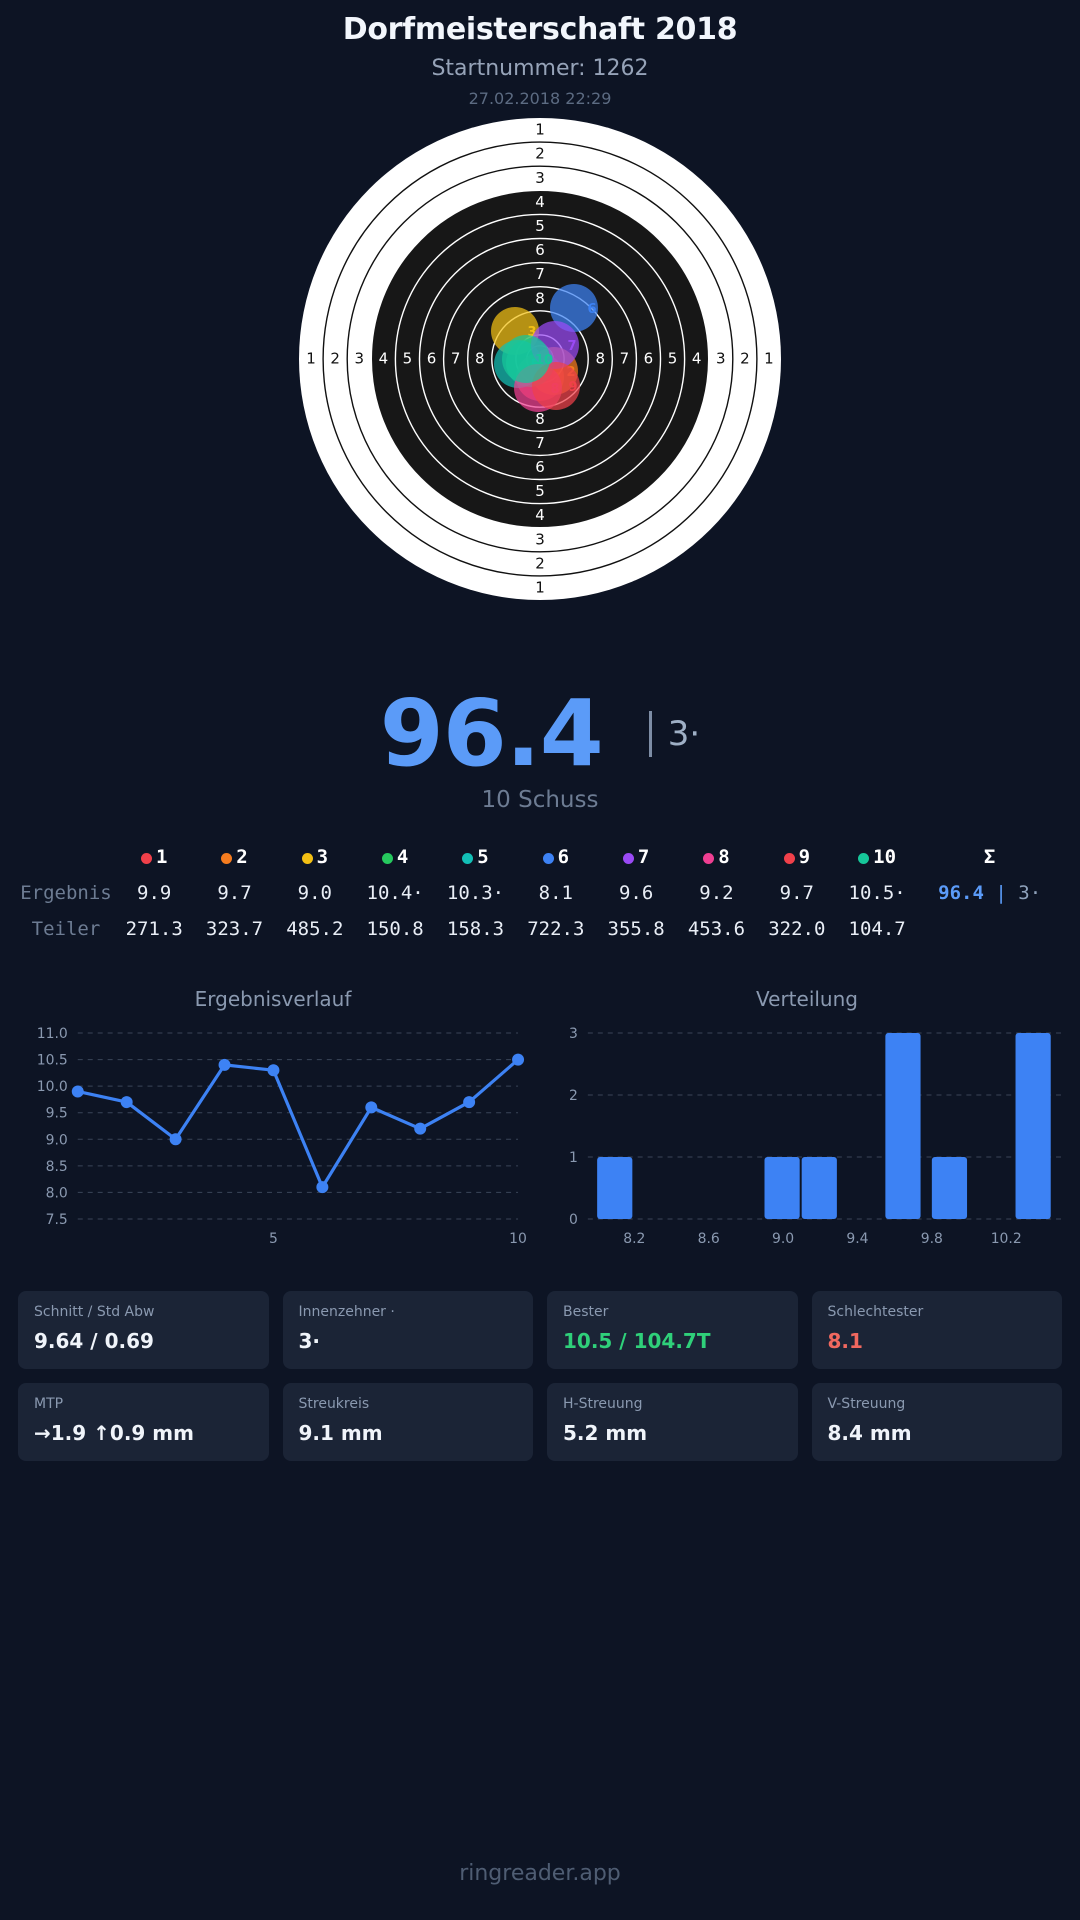  Describe the element at coordinates (989, 857) in the screenshot. I see `sum-header: Σ` at that location.